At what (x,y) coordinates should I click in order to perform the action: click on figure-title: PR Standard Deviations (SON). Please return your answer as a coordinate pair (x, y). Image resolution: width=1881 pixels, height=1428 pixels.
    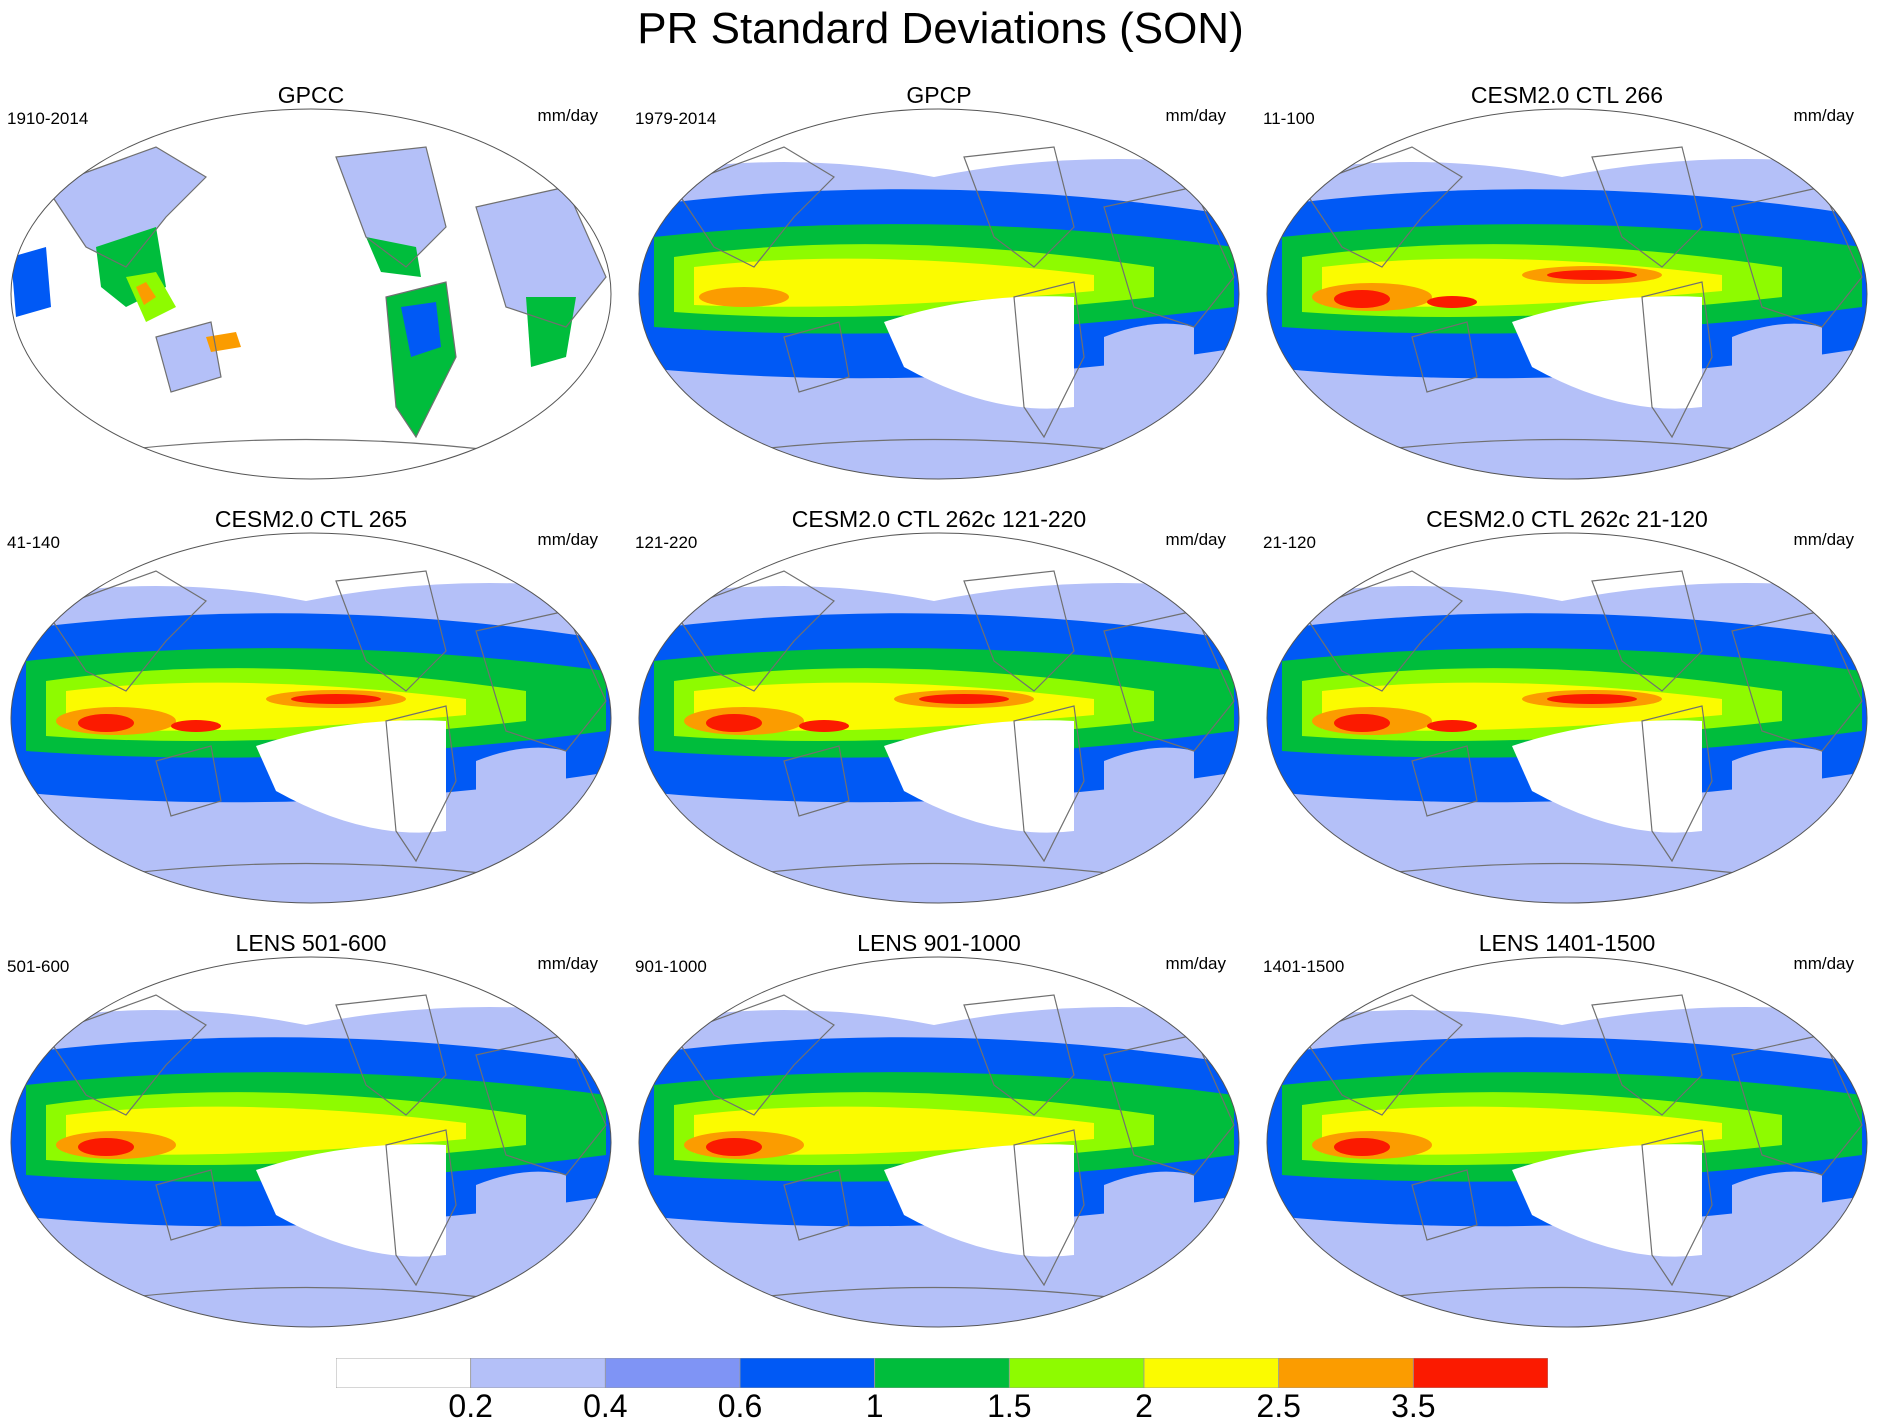
    Looking at the image, I should click on (940, 28).